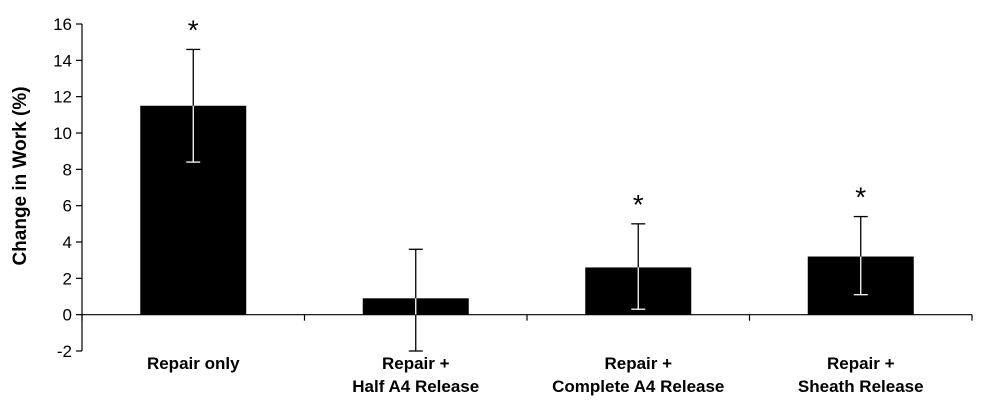  Describe the element at coordinates (861, 386) in the screenshot. I see `category-label: Sheath Release` at that location.